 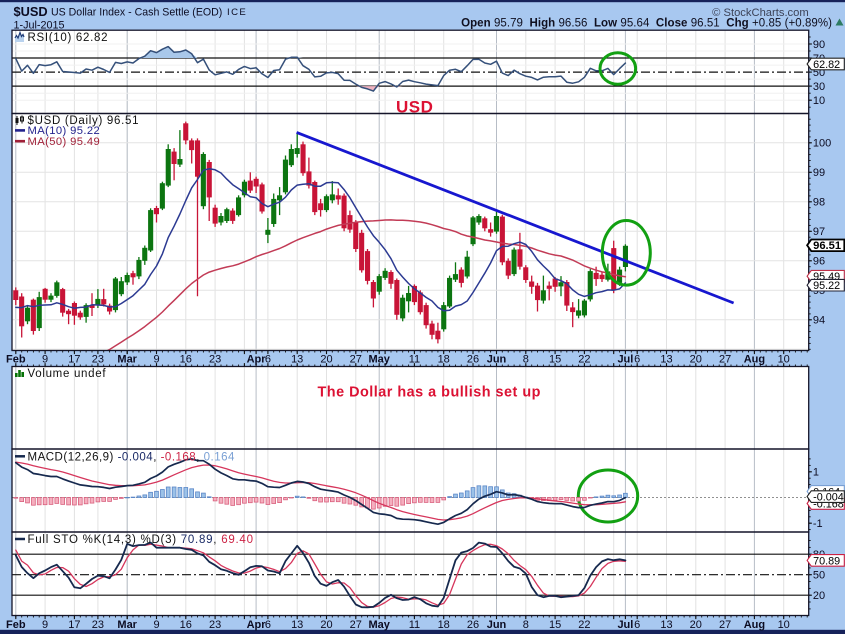 I want to click on svg-text:Full STO %K(14,3) %D(3) 70.89,: Full STO %K(14,3) %D(3) 70.89, 69.40, so click(x=141, y=540).